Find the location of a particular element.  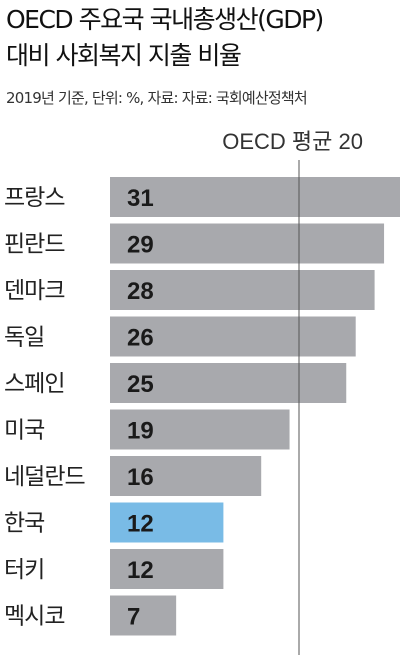

value-label-2: 28 is located at coordinates (140, 291).